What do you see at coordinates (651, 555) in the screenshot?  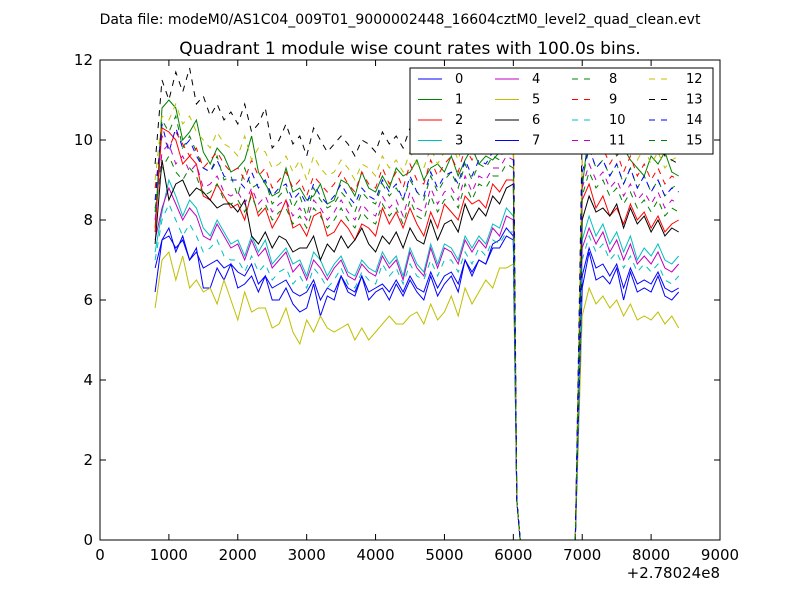 I see `x-tick-label: 8000` at bounding box center [651, 555].